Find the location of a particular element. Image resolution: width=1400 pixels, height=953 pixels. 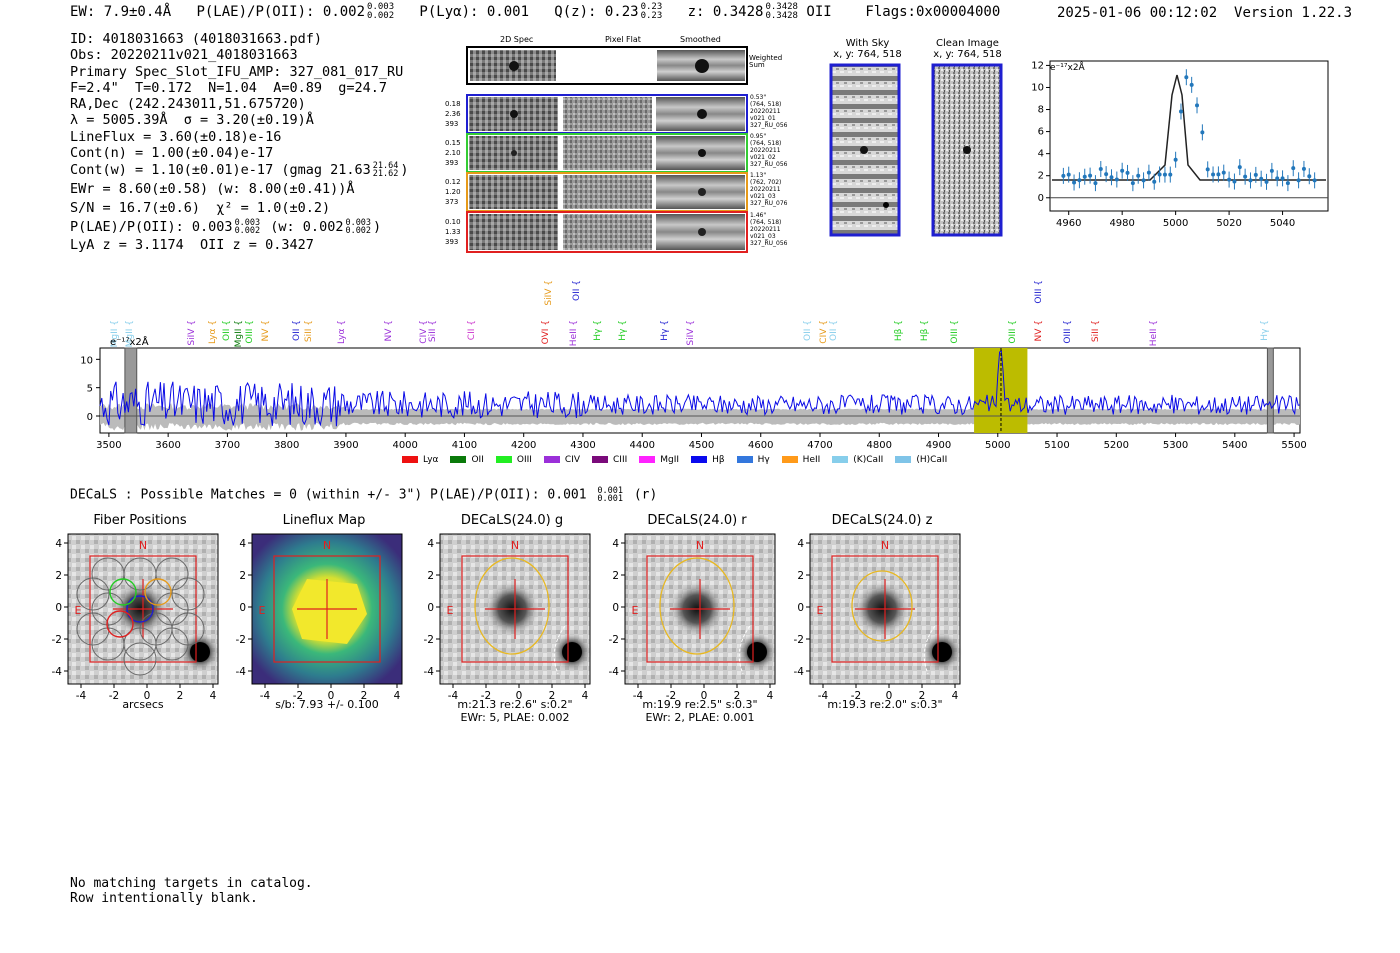

spectrum-xtick: 3500 is located at coordinates (108, 445).